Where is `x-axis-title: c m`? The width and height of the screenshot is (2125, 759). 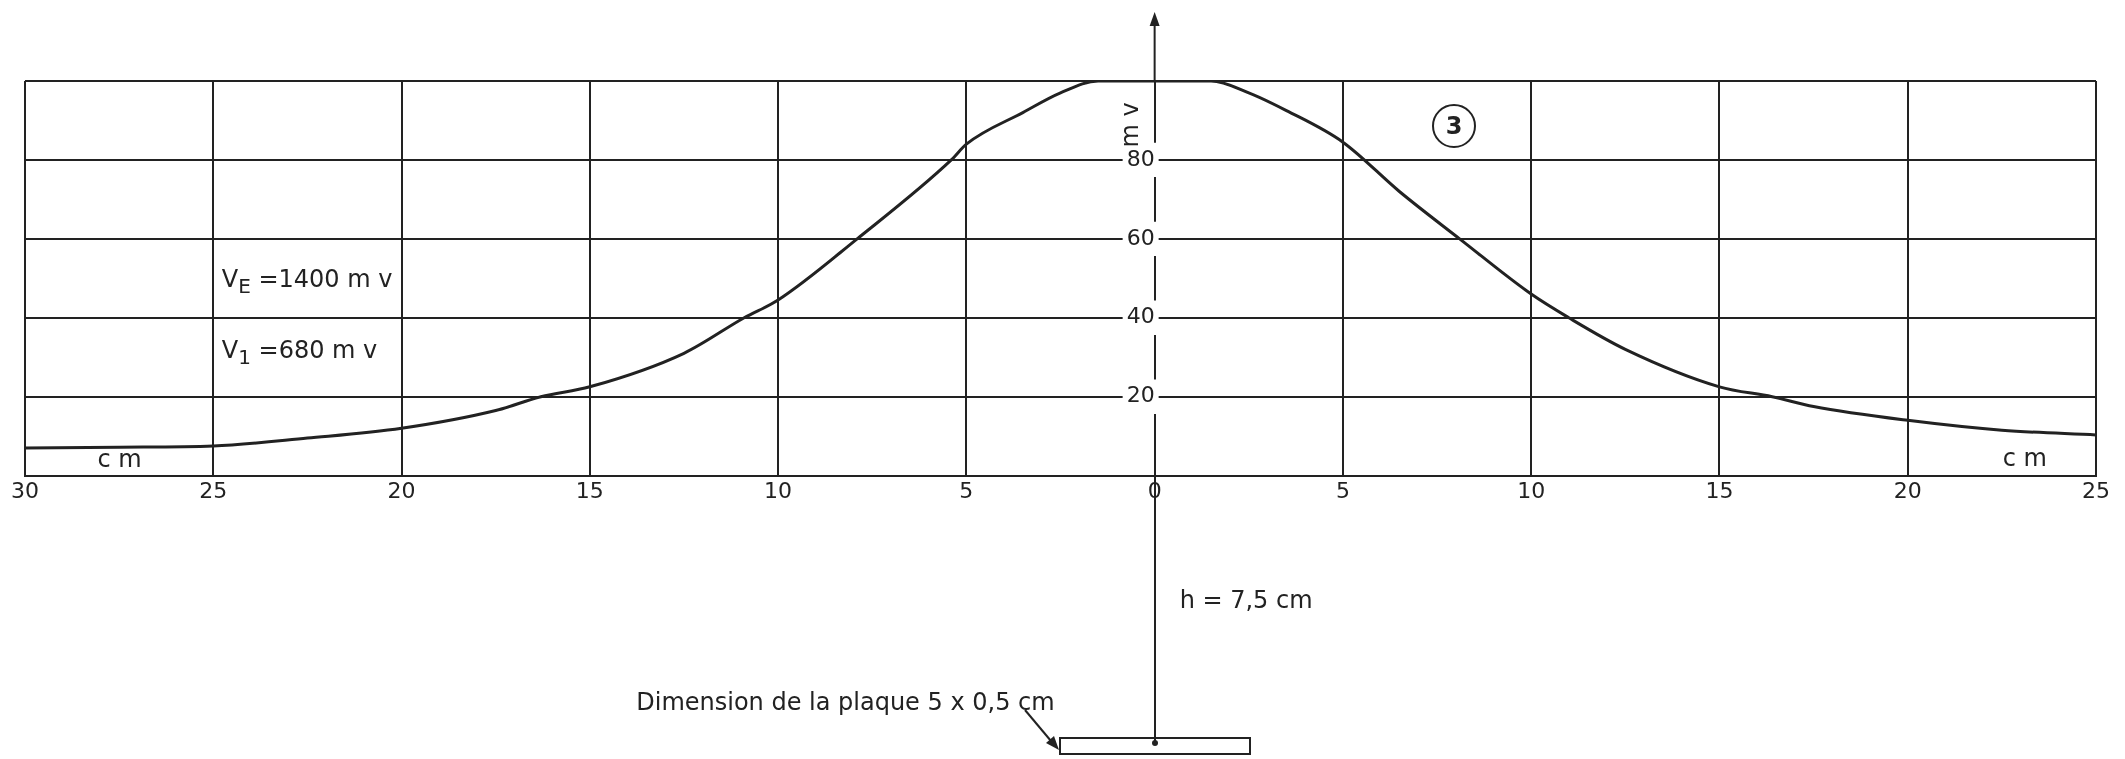 x-axis-title: c m is located at coordinates (2024, 457).